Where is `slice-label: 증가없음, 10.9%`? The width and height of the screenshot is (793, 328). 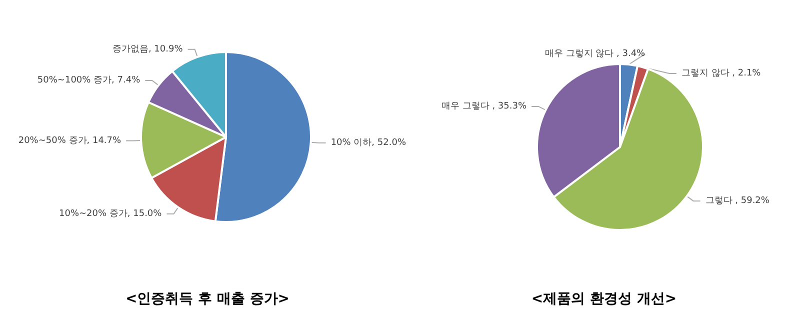
slice-label: 증가없음, 10.9% is located at coordinates (148, 49).